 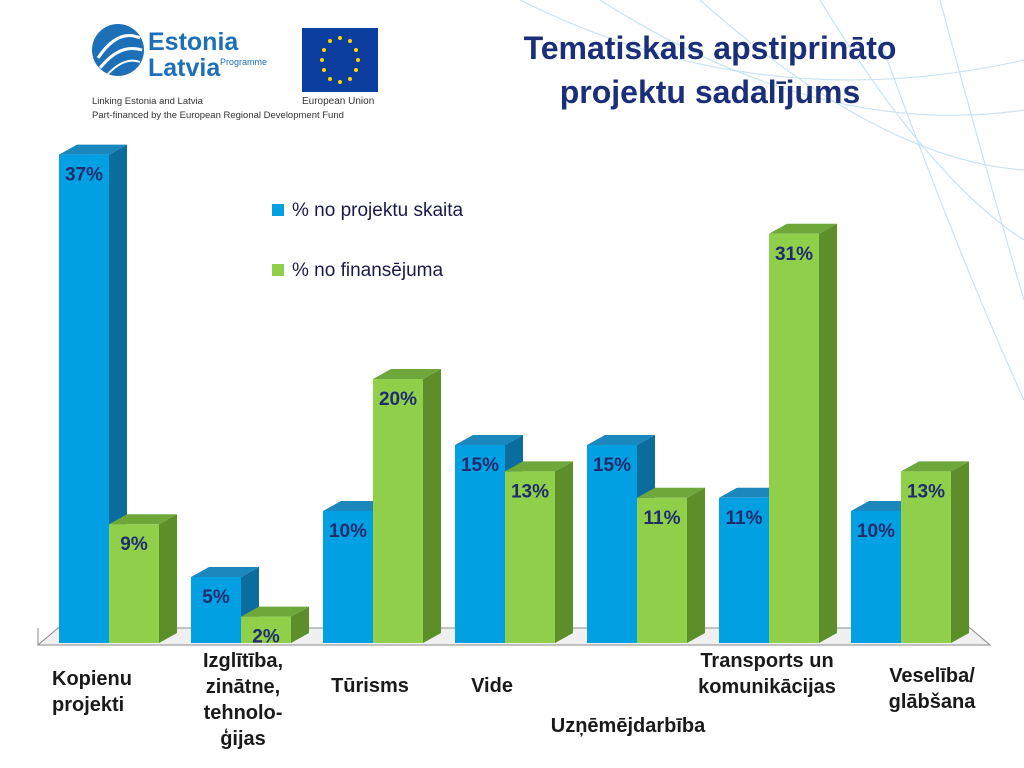 What do you see at coordinates (244, 62) in the screenshot?
I see `logo-programme: Programme` at bounding box center [244, 62].